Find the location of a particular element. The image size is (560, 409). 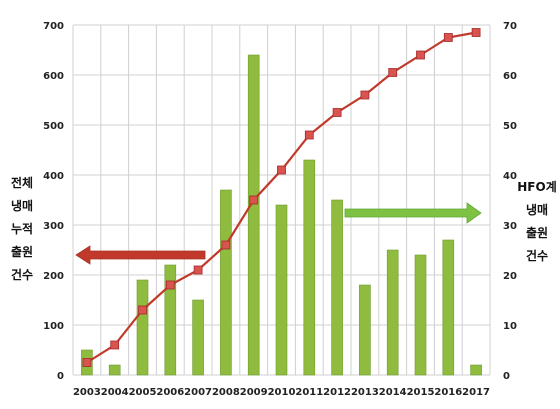

line-marker-2007 is located at coordinates (198, 270).